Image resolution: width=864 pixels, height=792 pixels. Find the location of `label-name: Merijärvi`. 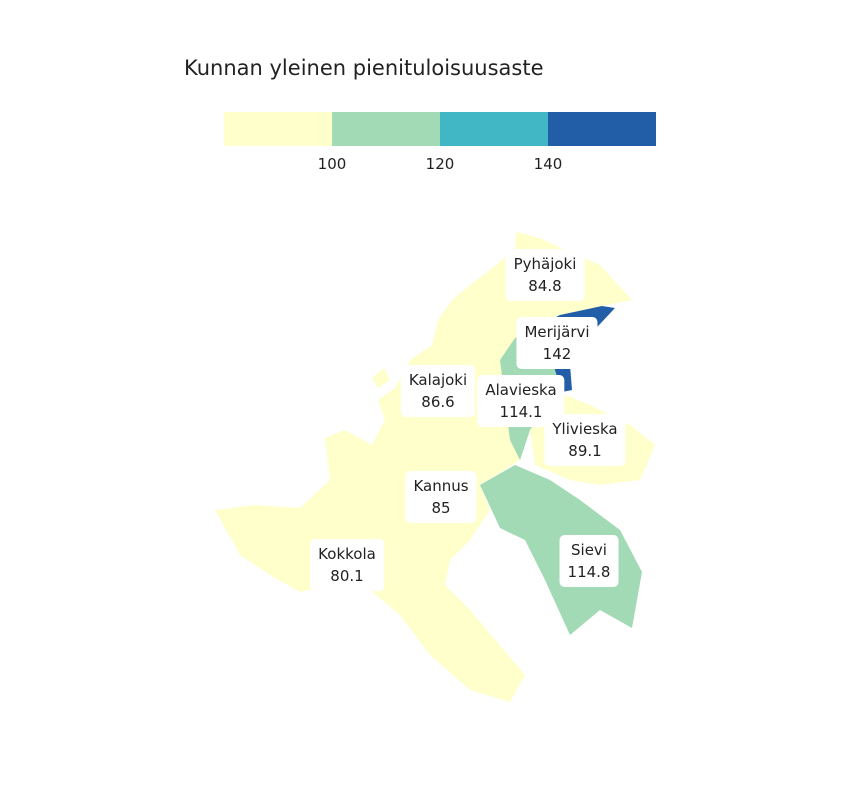

label-name: Merijärvi is located at coordinates (557, 332).